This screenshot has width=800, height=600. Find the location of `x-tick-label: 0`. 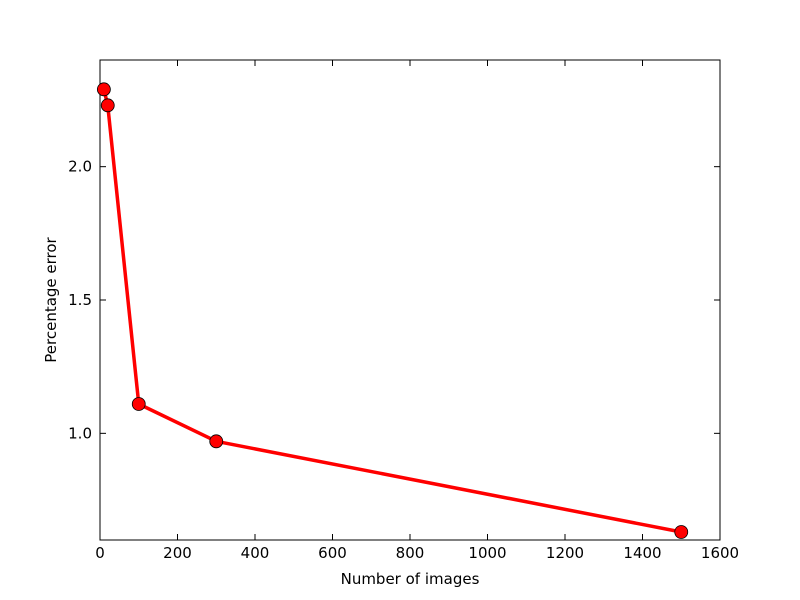

x-tick-label: 0 is located at coordinates (100, 553).